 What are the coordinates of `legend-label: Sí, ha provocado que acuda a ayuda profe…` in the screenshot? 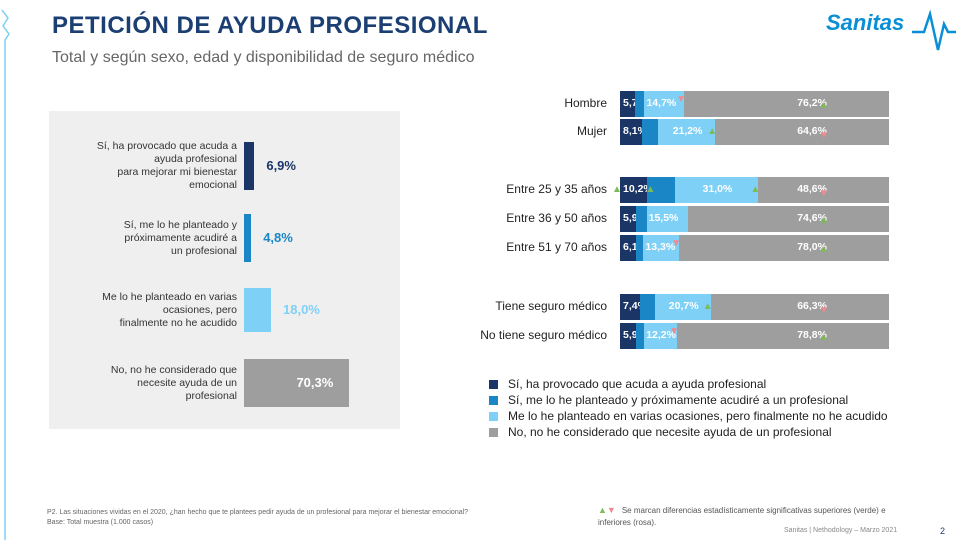 It's located at (637, 384).